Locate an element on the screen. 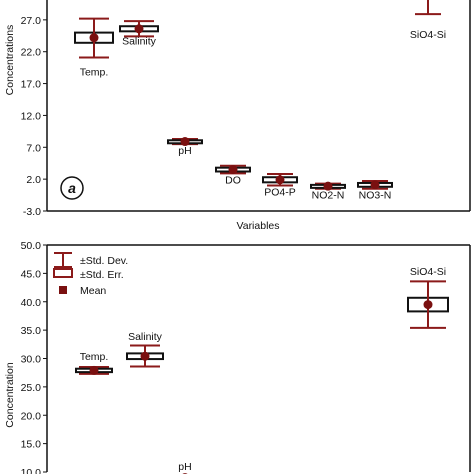 This screenshot has width=474, height=474. y-tick-label: 30.0 is located at coordinates (31, 360).